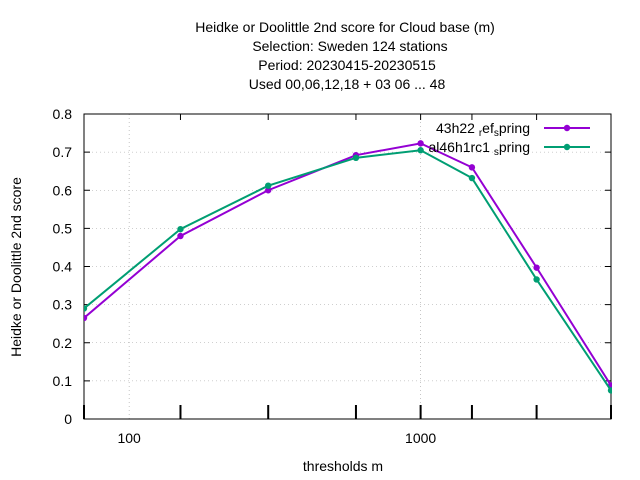 The image size is (640, 480). What do you see at coordinates (68, 419) in the screenshot?
I see `y-tick-label: 0` at bounding box center [68, 419].